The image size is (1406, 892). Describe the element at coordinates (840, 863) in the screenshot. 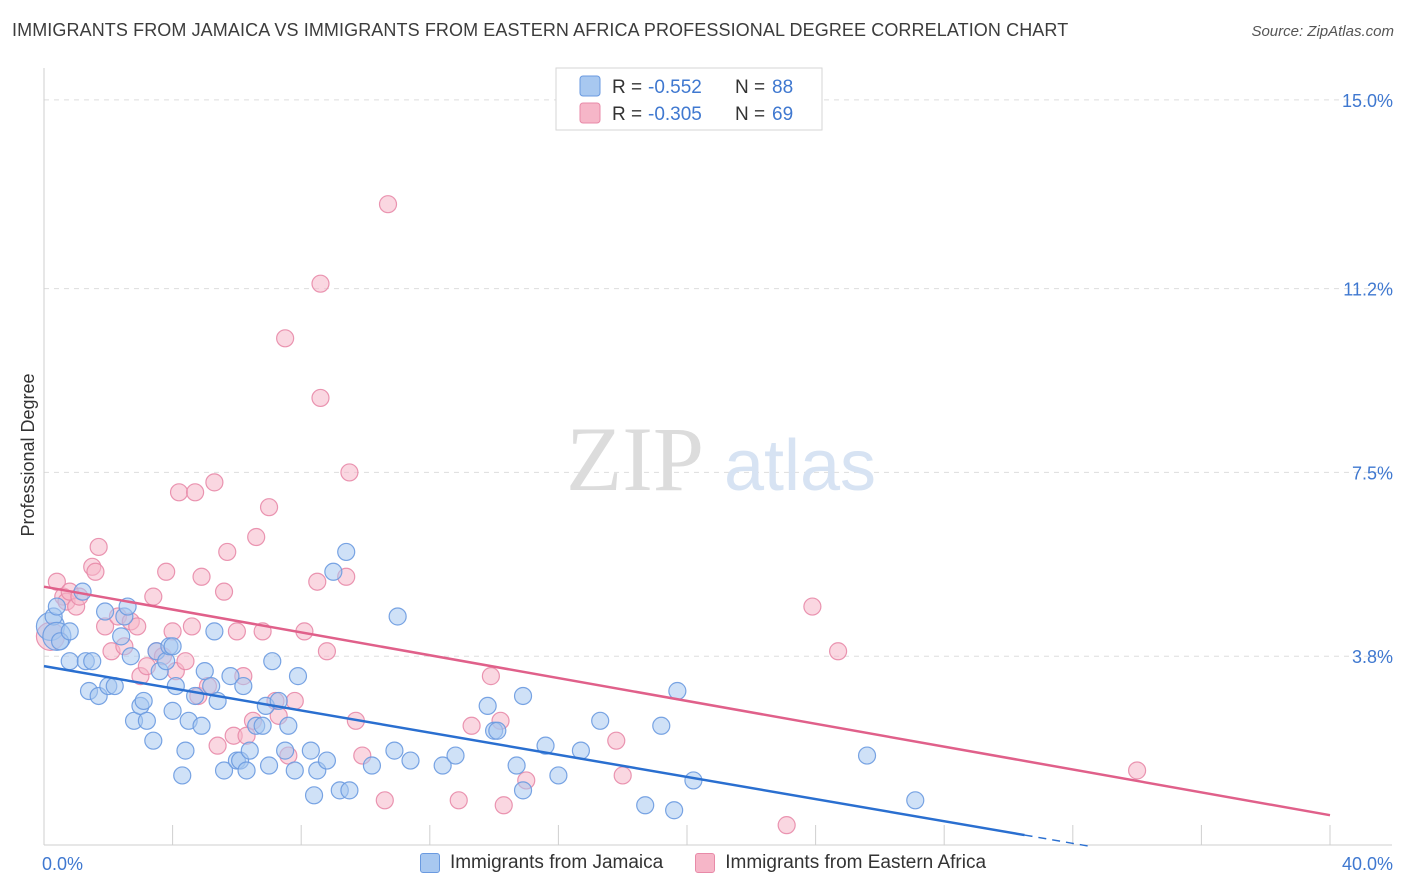

I see `legend-item-eastern-africa: Immigrants from Eastern Africa` at that location.